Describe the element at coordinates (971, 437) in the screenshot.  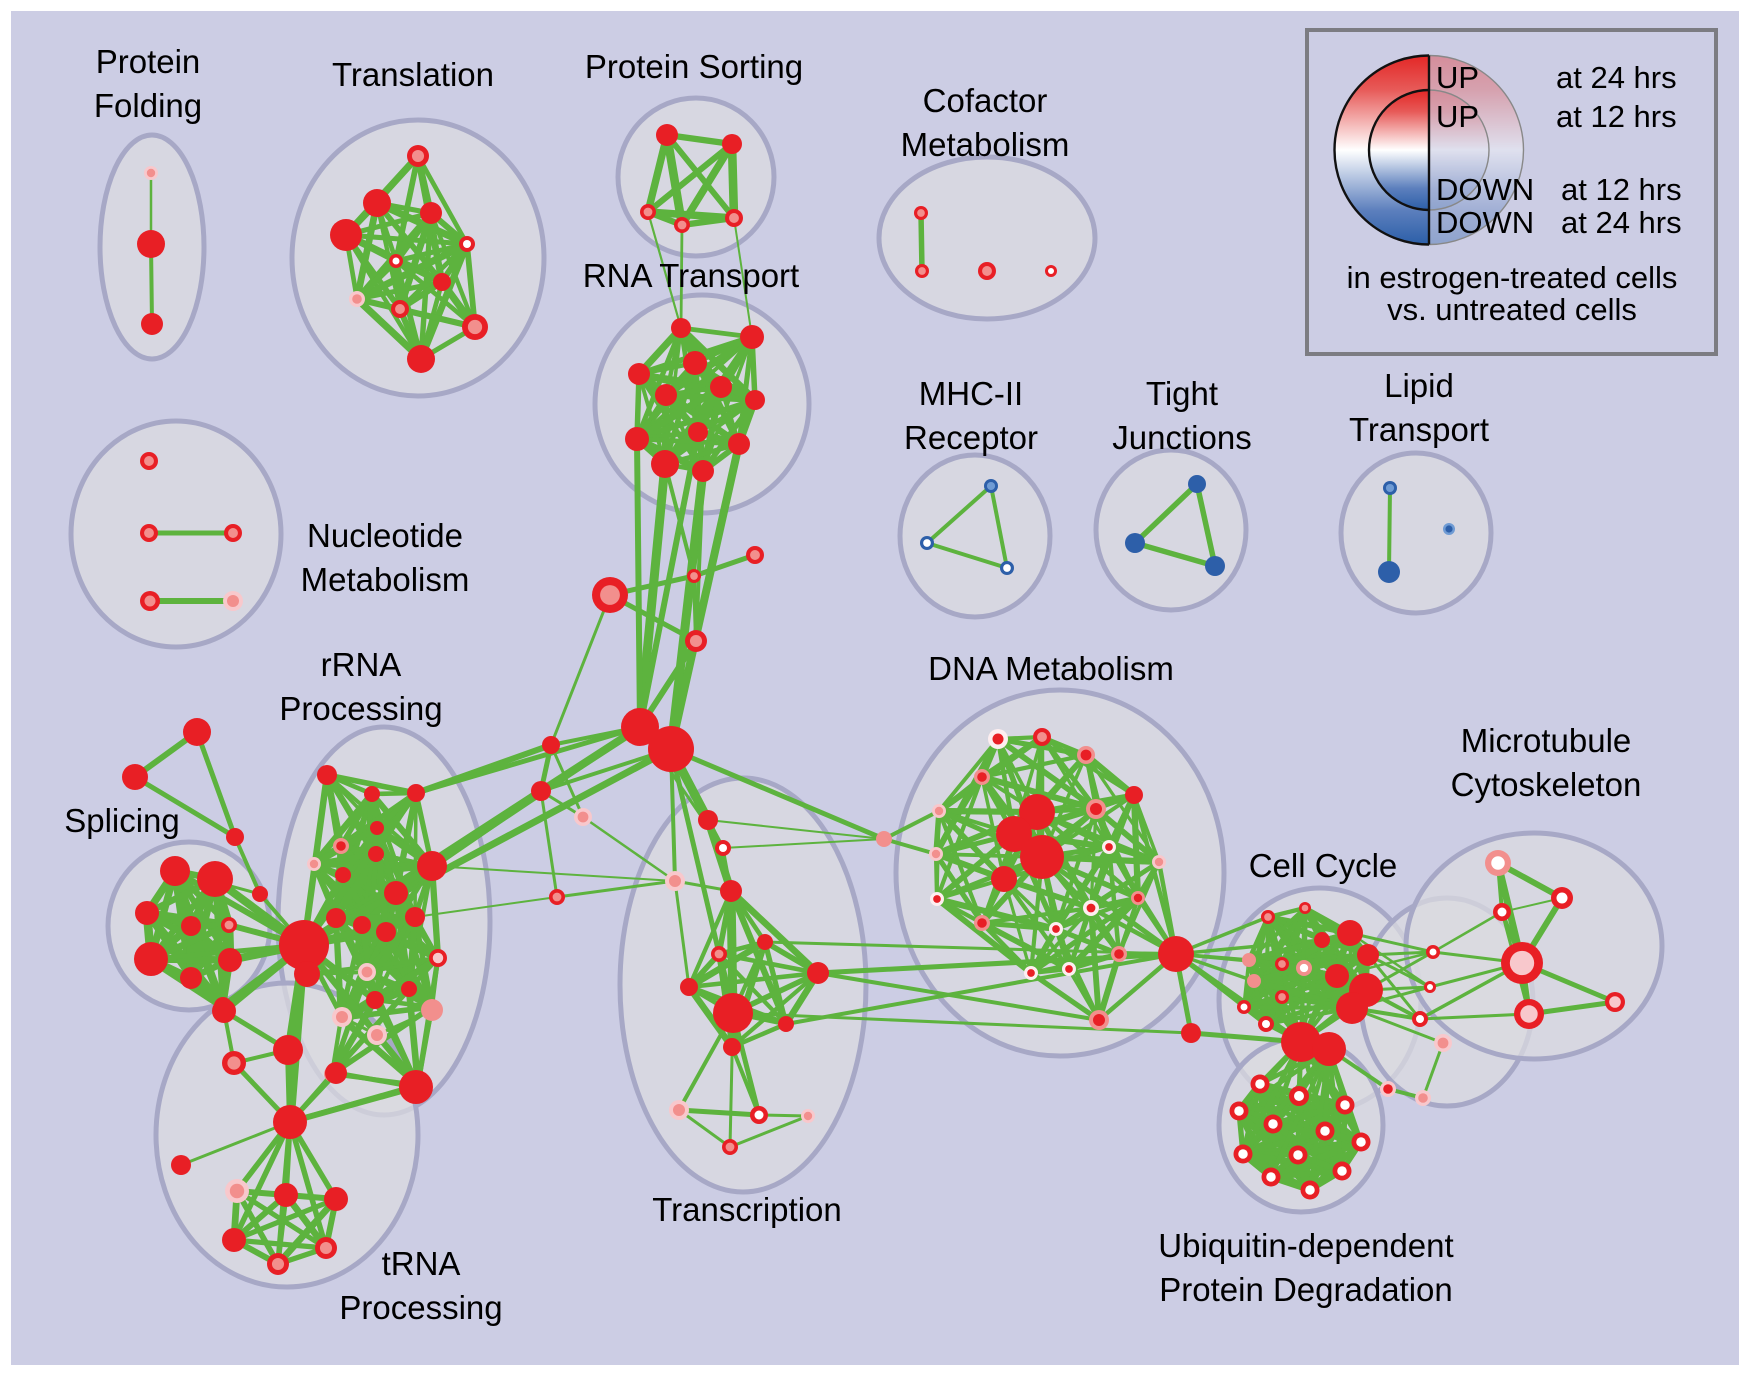
I see `svg-text: Receptor` at that location.